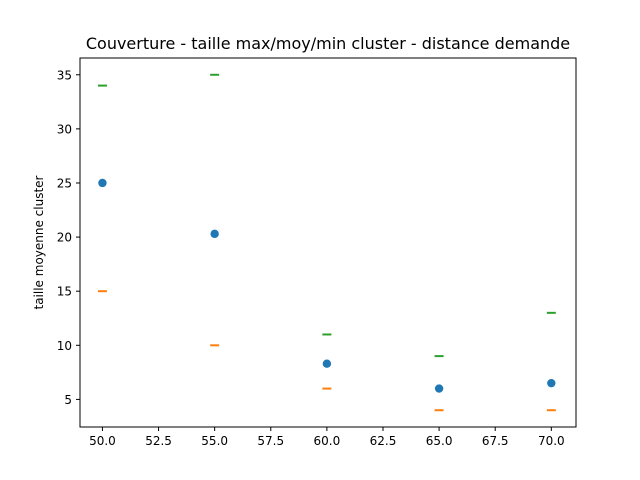 This screenshot has width=640, height=480. I want to click on y-tick-label: 25, so click(64, 183).